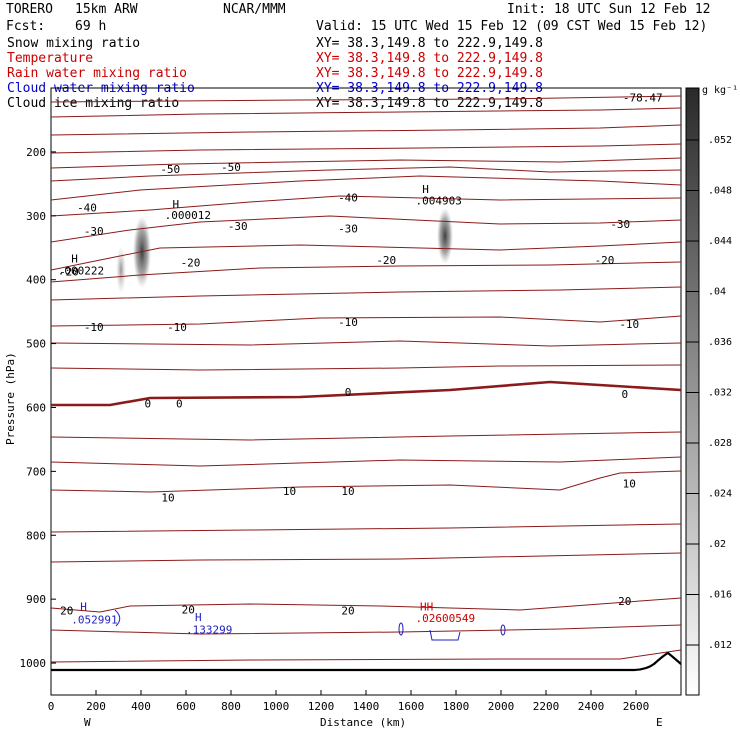 Image resolution: width=740 pixels, height=740 pixels. Describe the element at coordinates (629, 324) in the screenshot. I see `isotherm-label-16: -10` at that location.